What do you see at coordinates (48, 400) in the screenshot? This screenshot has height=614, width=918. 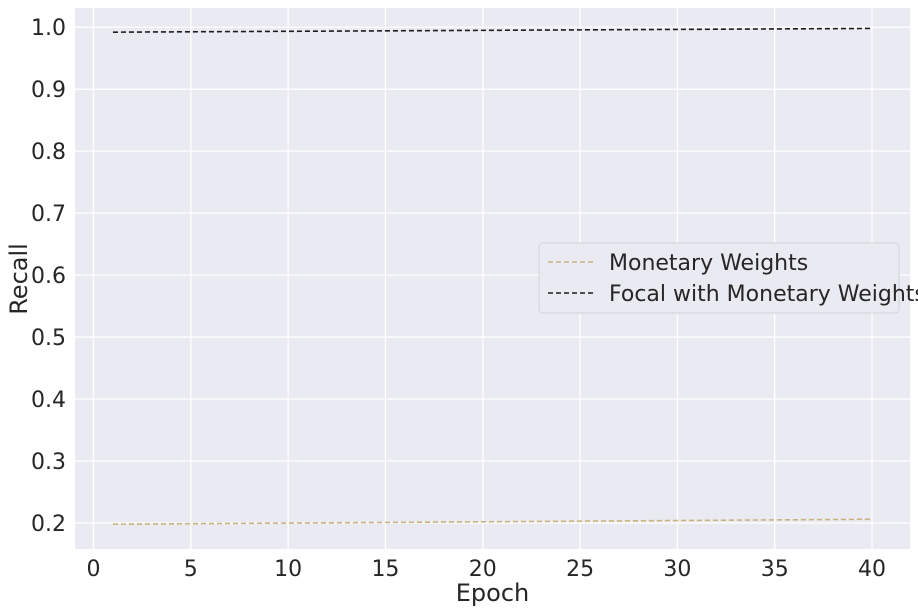 I see `y-tick-label: 0.4` at bounding box center [48, 400].